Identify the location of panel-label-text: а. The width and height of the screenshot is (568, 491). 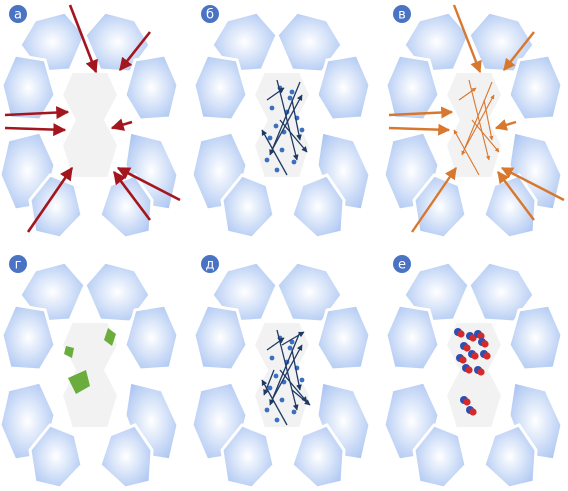
(18, 15).